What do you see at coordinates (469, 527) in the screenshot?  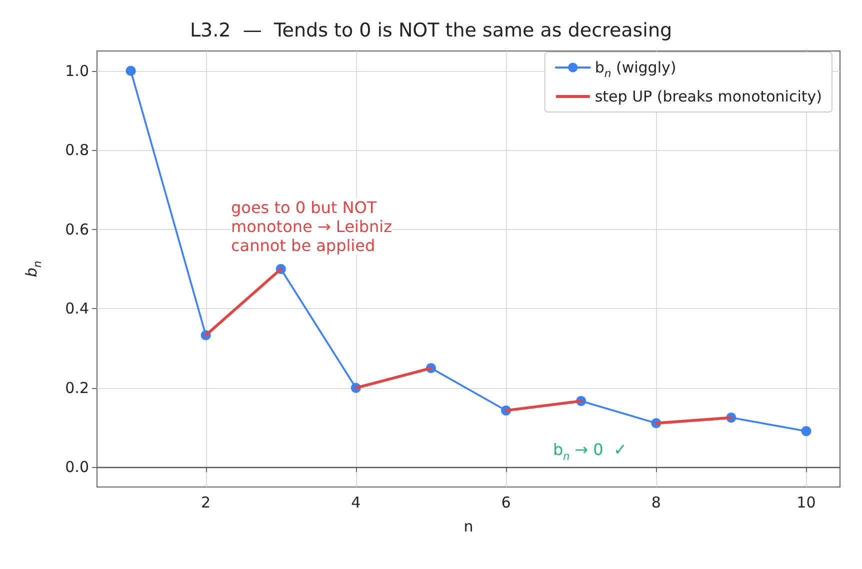 I see `x-axis-title: n` at bounding box center [469, 527].